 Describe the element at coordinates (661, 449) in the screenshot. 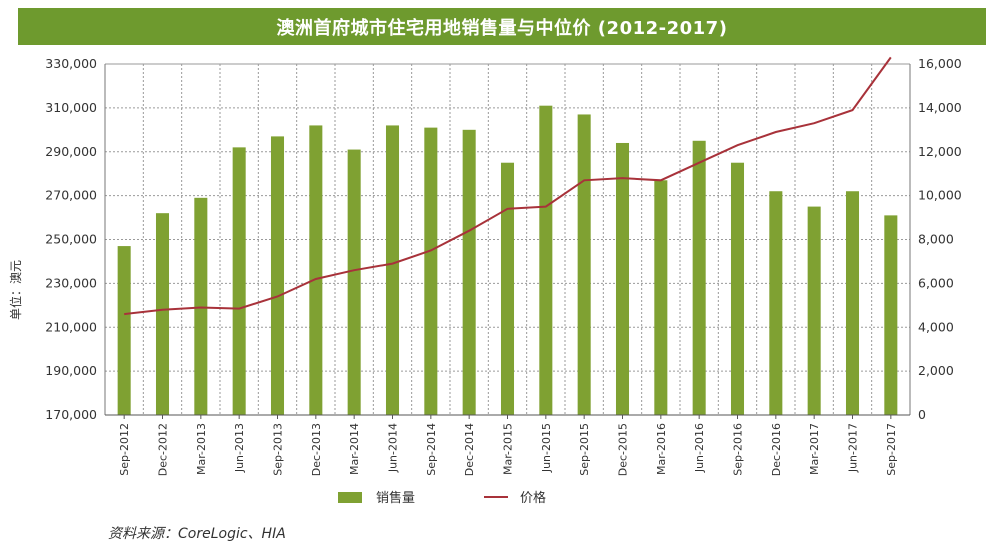

I see `x-tick-label: Mar-2016` at that location.